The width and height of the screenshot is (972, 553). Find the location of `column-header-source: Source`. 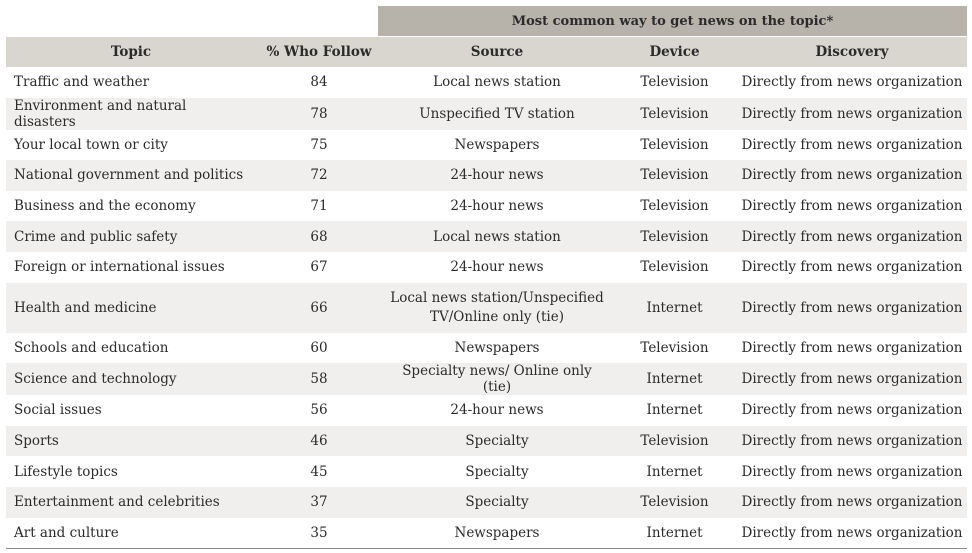

column-header-source: Source is located at coordinates (497, 52).